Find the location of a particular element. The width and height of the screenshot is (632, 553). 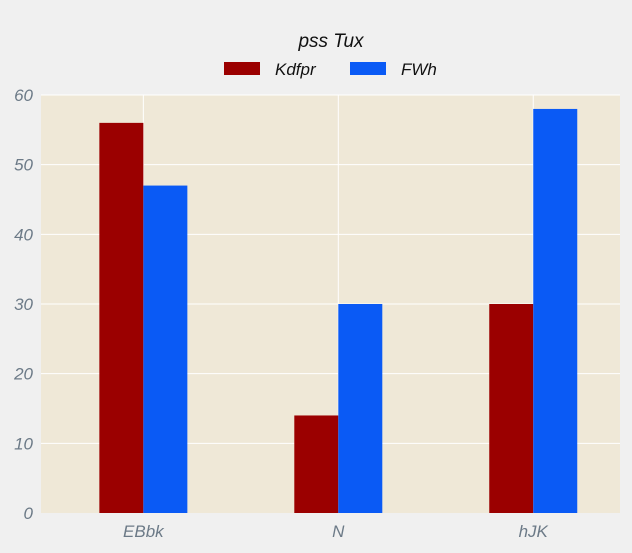

legend: Kdfpr FWh is located at coordinates (330, 69).